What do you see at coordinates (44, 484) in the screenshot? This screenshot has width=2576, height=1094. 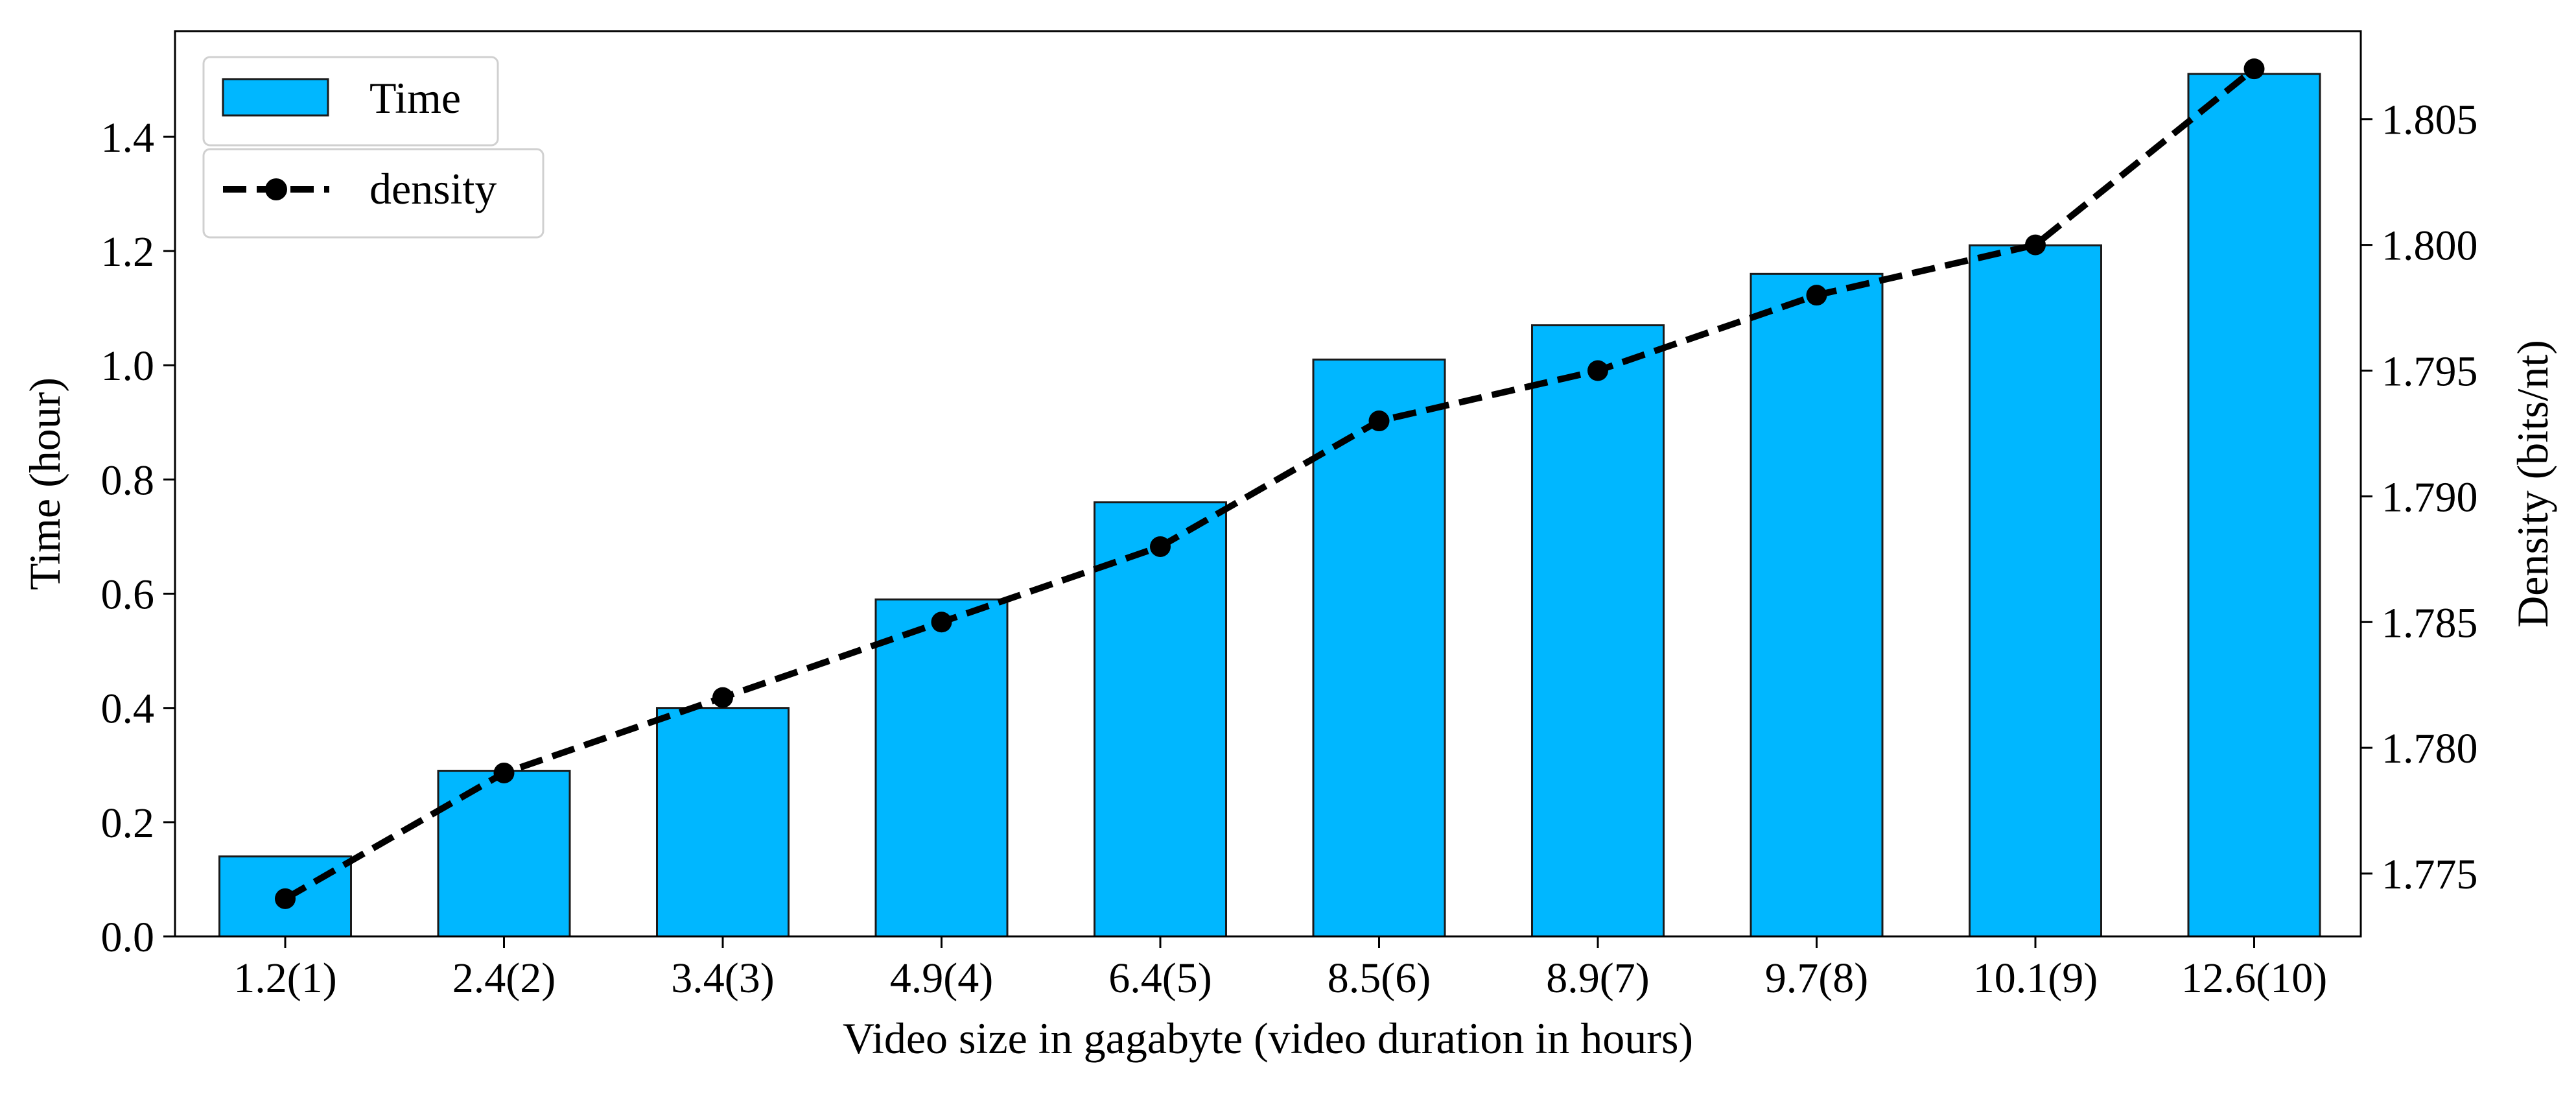 I see `y-axis-label: Time (hour)` at bounding box center [44, 484].